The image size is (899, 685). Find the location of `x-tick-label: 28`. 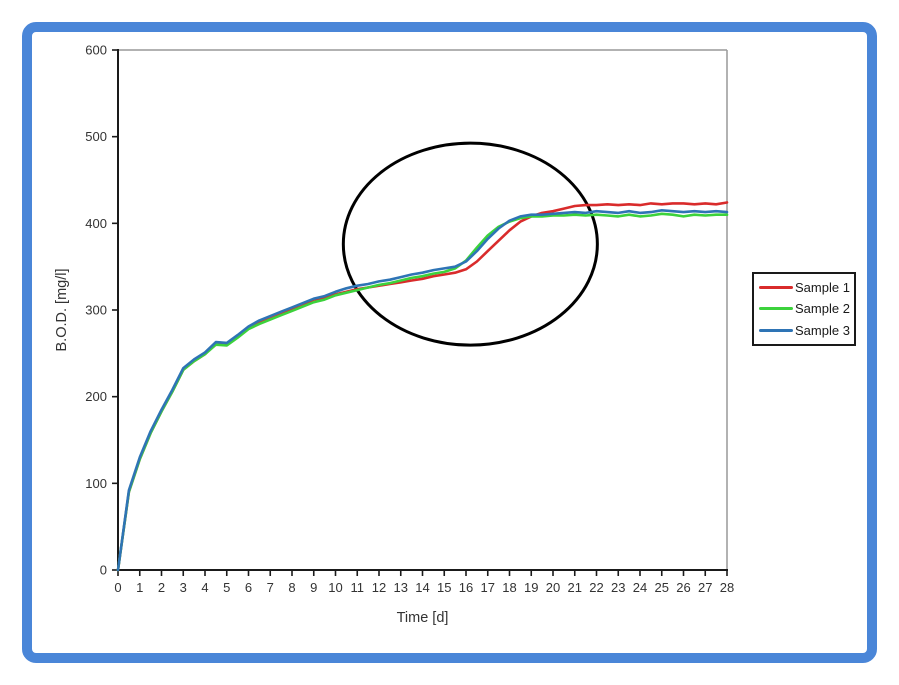

x-tick-label: 28 is located at coordinates (727, 587).